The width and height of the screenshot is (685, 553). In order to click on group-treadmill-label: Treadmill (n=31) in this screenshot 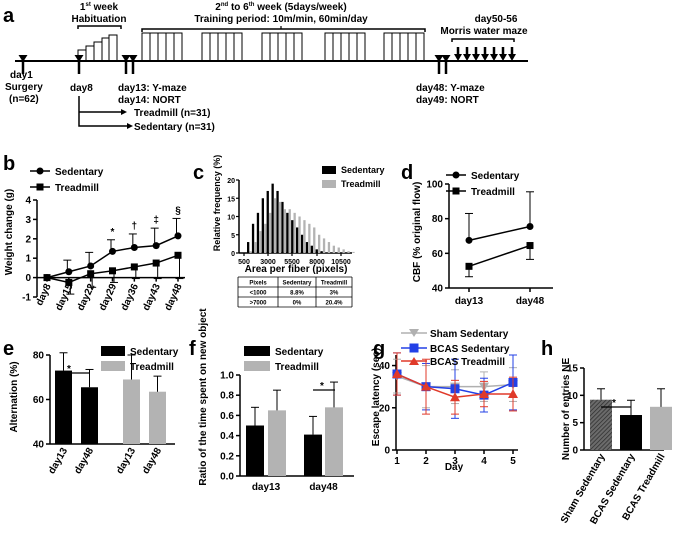, I will do `click(172, 113)`.